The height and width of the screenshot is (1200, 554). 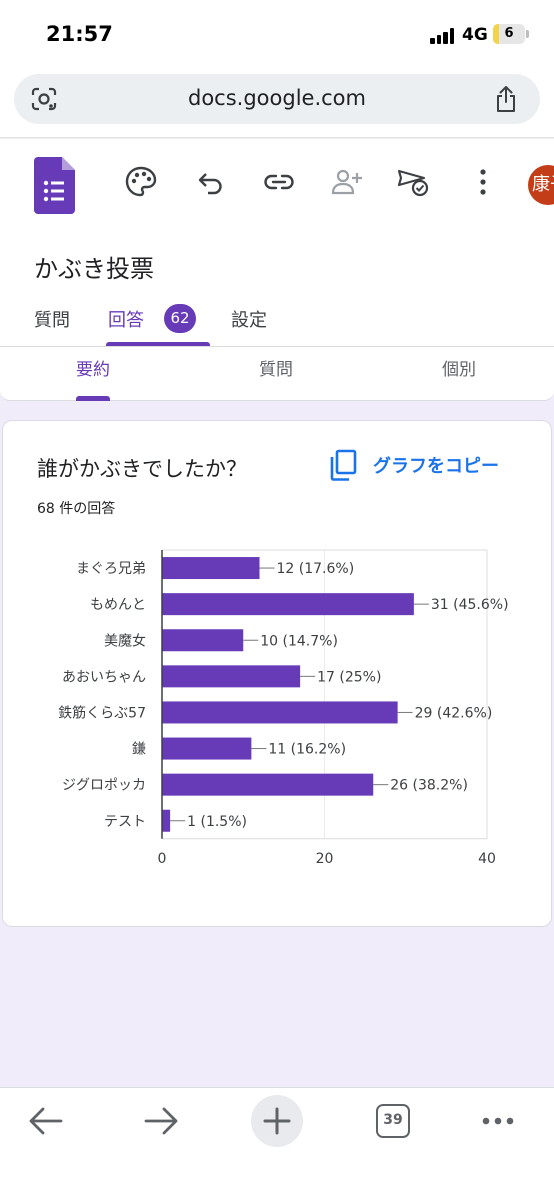 I want to click on data-label: 29 (42.6%), so click(x=454, y=713).